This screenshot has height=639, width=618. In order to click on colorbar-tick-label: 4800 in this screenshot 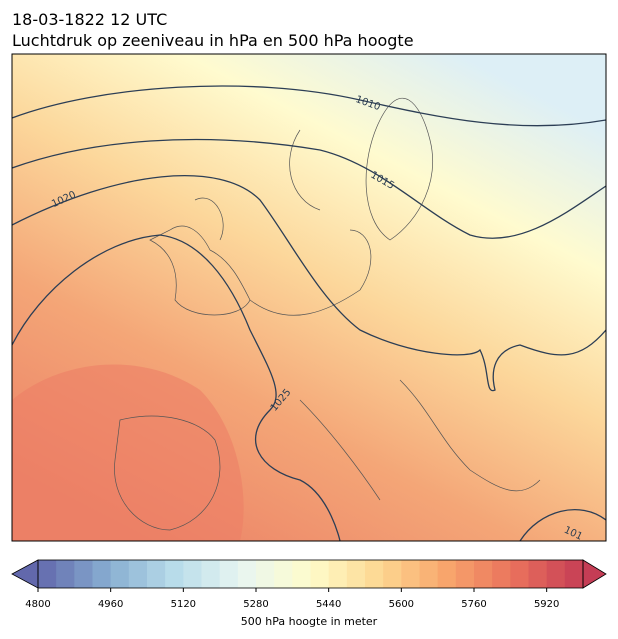, I will do `click(37, 604)`.